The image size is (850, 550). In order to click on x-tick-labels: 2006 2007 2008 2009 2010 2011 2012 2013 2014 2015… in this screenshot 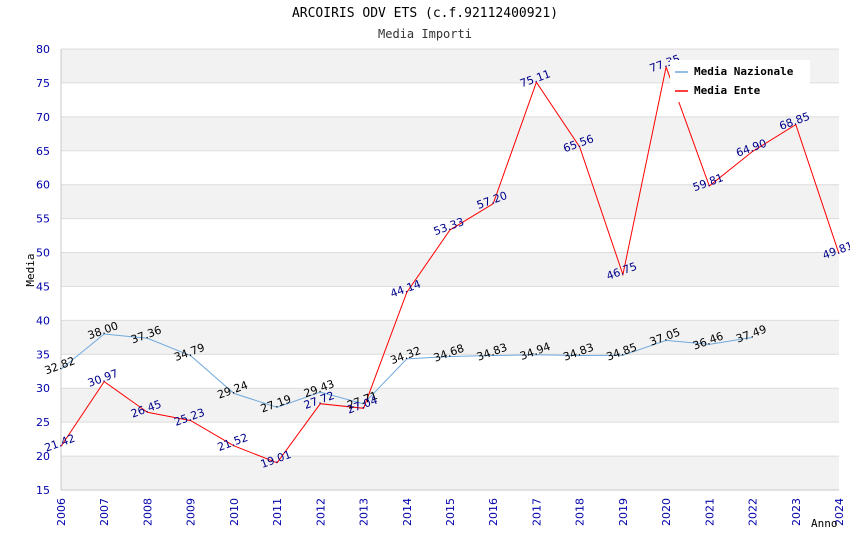, I will do `click(450, 512)`.